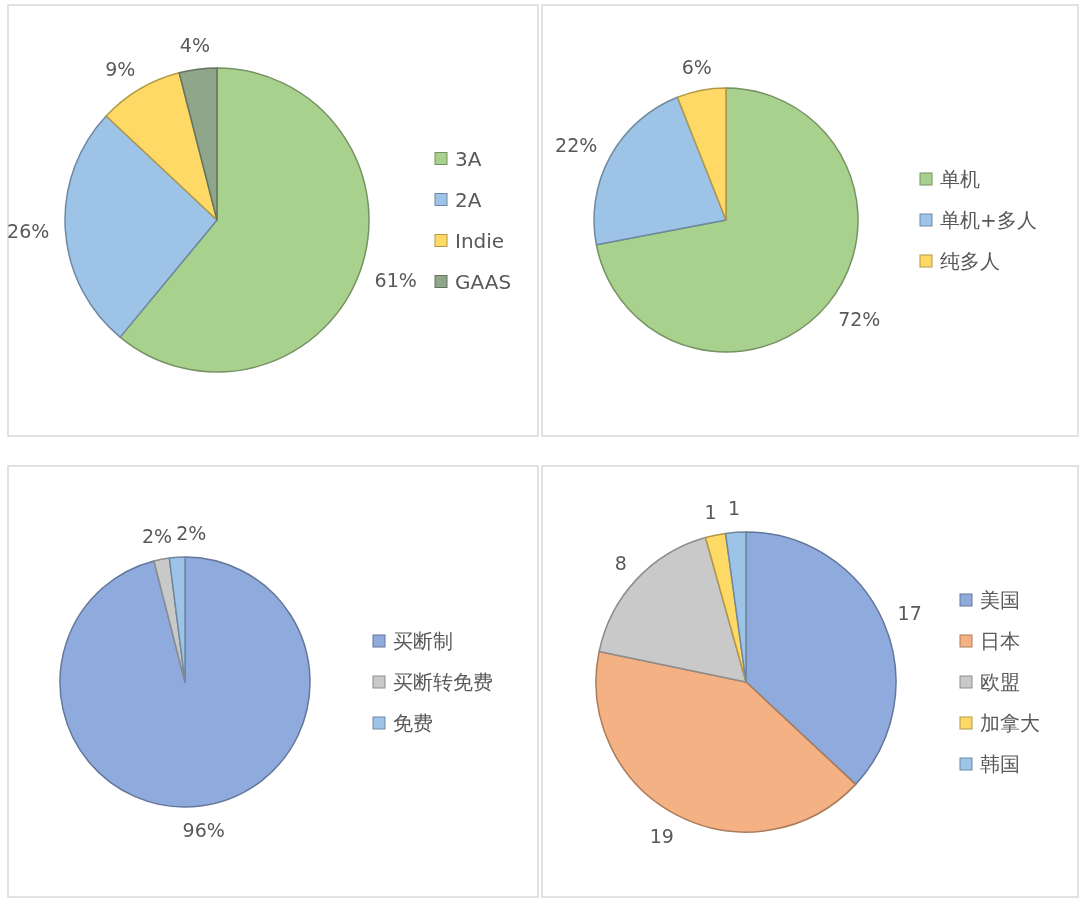 The height and width of the screenshot is (905, 1080). What do you see at coordinates (988, 220) in the screenshot?
I see `legend-label: 单机+多人` at bounding box center [988, 220].